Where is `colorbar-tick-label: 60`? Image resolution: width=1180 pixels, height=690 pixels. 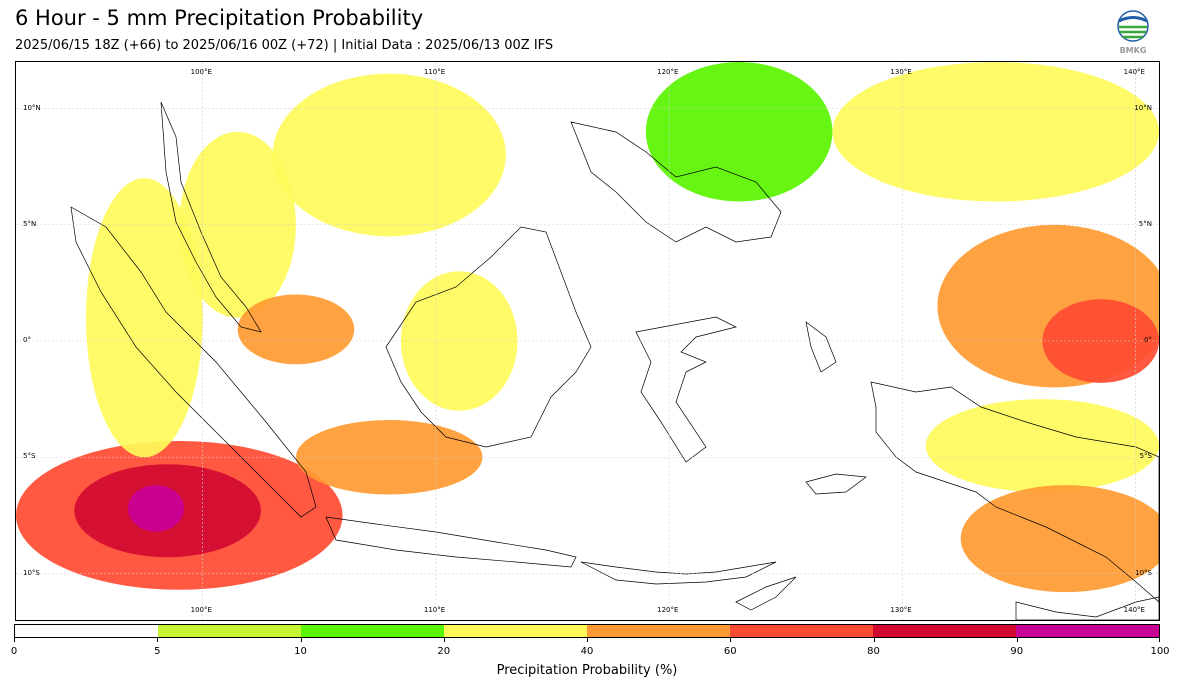 colorbar-tick-label: 60 is located at coordinates (730, 651).